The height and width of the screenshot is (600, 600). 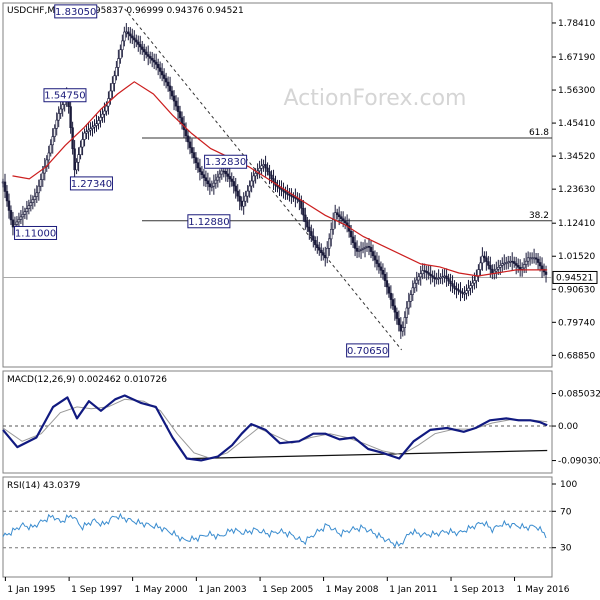 I want to click on x-tick-label: 1 Sep 2013, so click(x=478, y=590).